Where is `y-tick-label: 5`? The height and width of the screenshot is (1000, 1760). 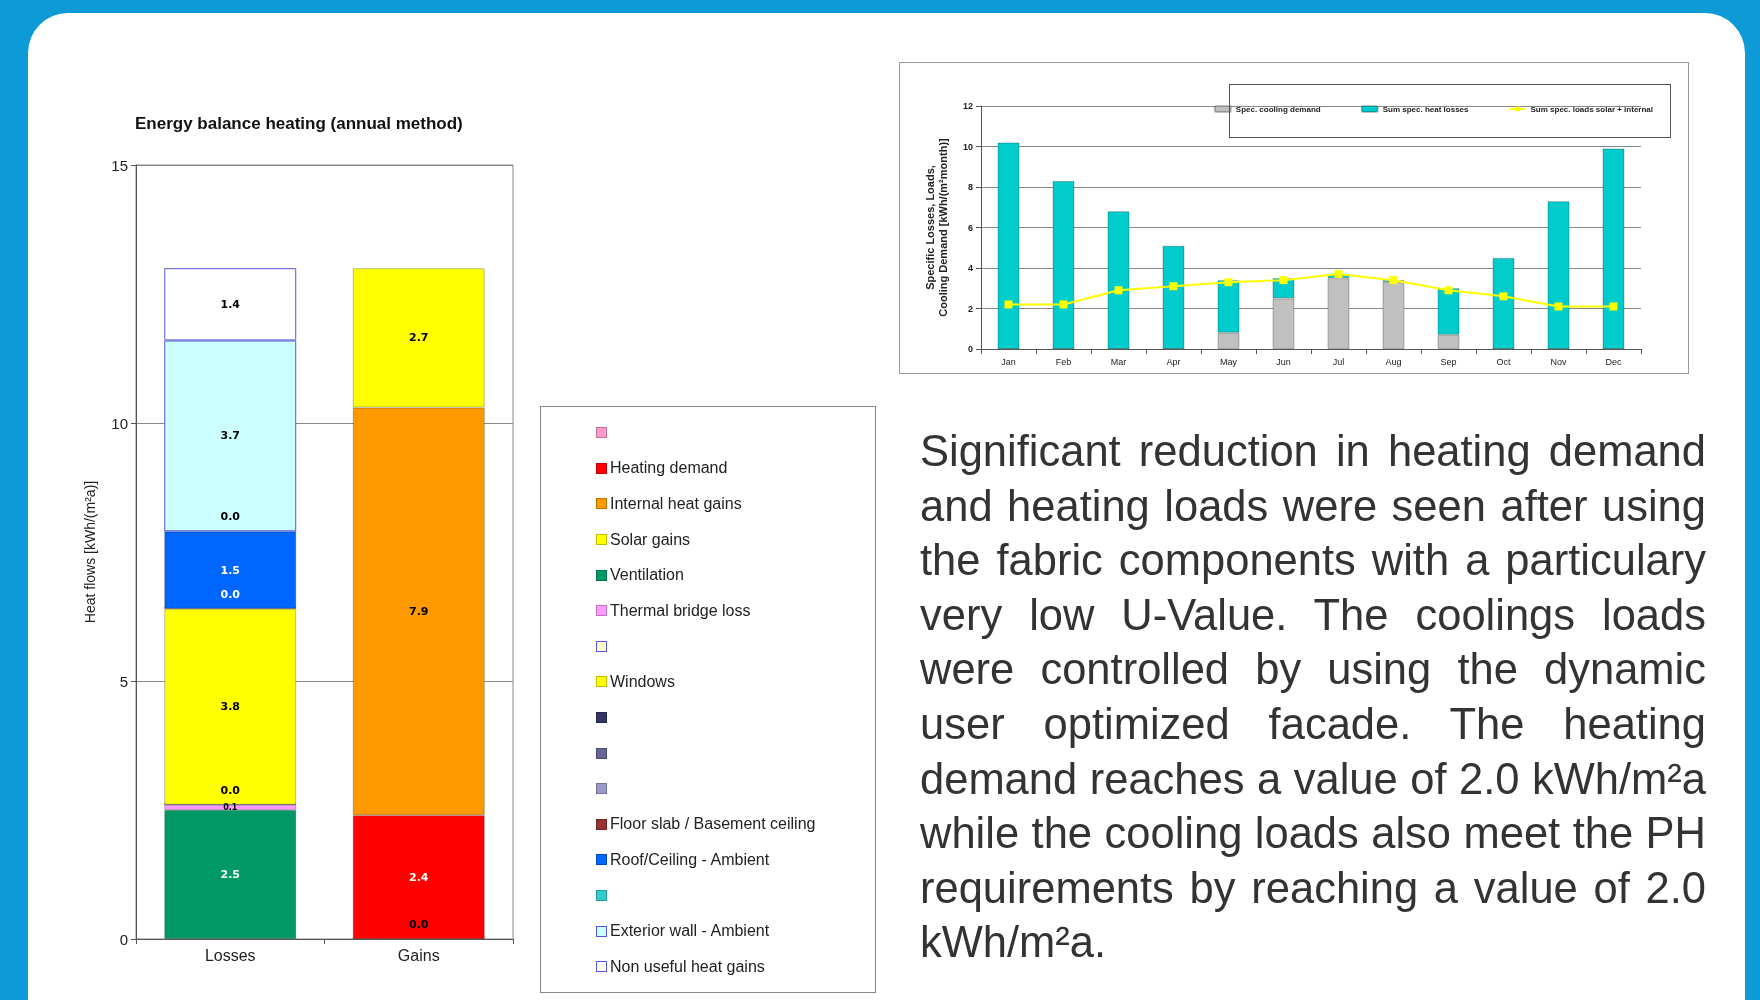
y-tick-label: 5 is located at coordinates (123, 681).